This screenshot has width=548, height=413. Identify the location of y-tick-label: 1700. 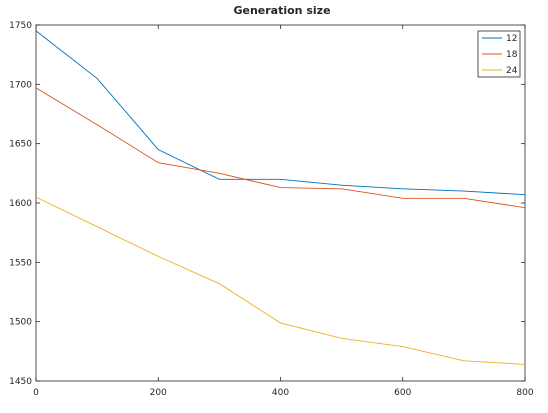
(20, 85).